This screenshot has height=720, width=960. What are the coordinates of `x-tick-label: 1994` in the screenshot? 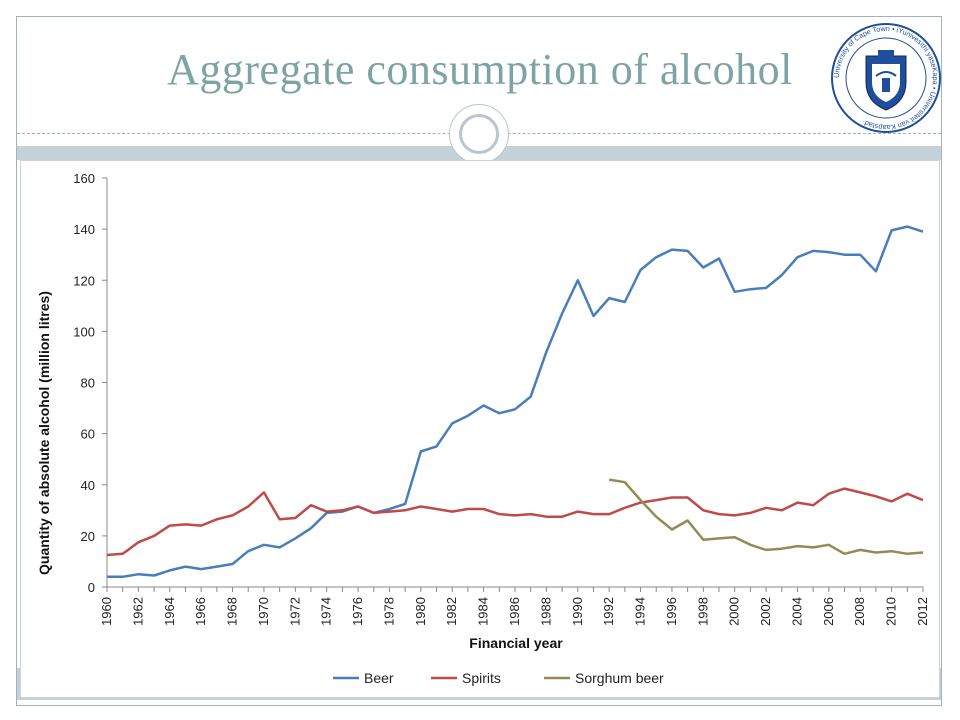 It's located at (640, 611).